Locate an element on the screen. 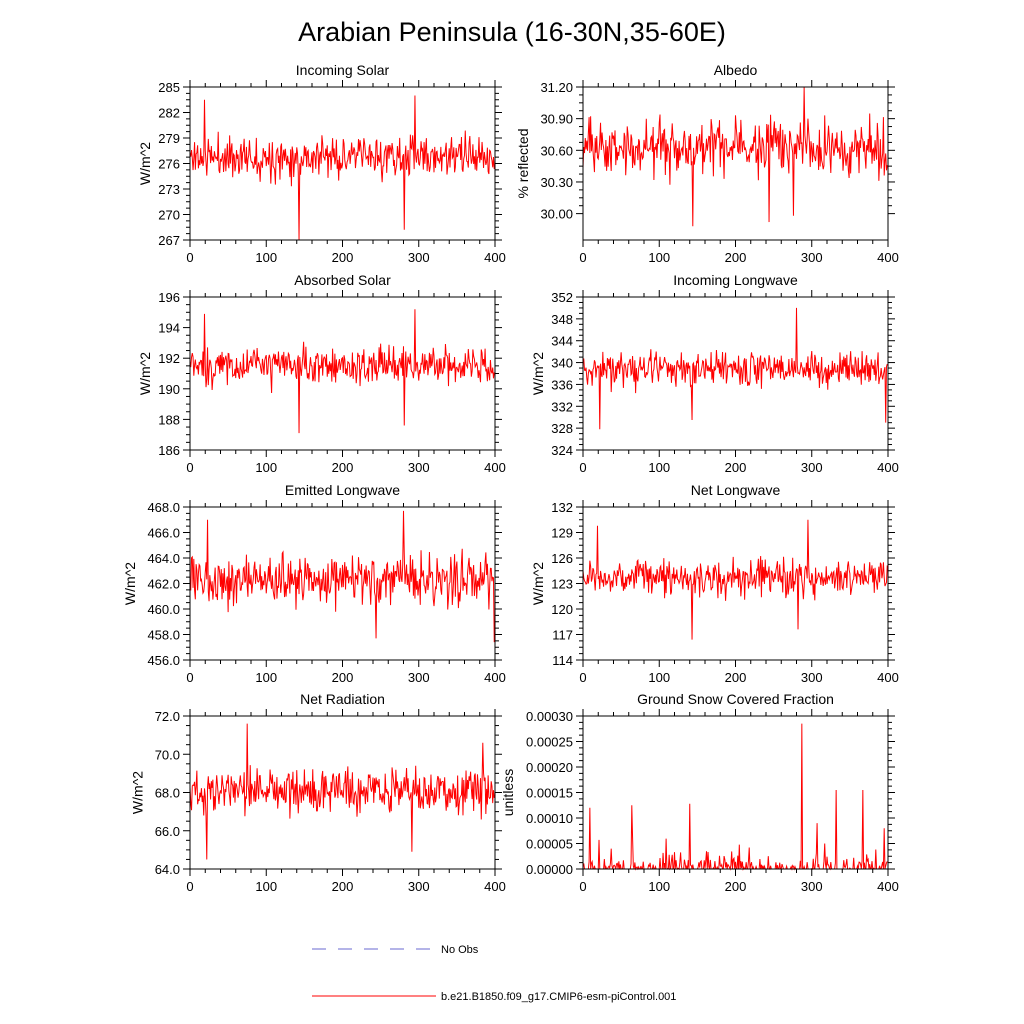  y-tick-label: 30.30 is located at coordinates (556, 182).